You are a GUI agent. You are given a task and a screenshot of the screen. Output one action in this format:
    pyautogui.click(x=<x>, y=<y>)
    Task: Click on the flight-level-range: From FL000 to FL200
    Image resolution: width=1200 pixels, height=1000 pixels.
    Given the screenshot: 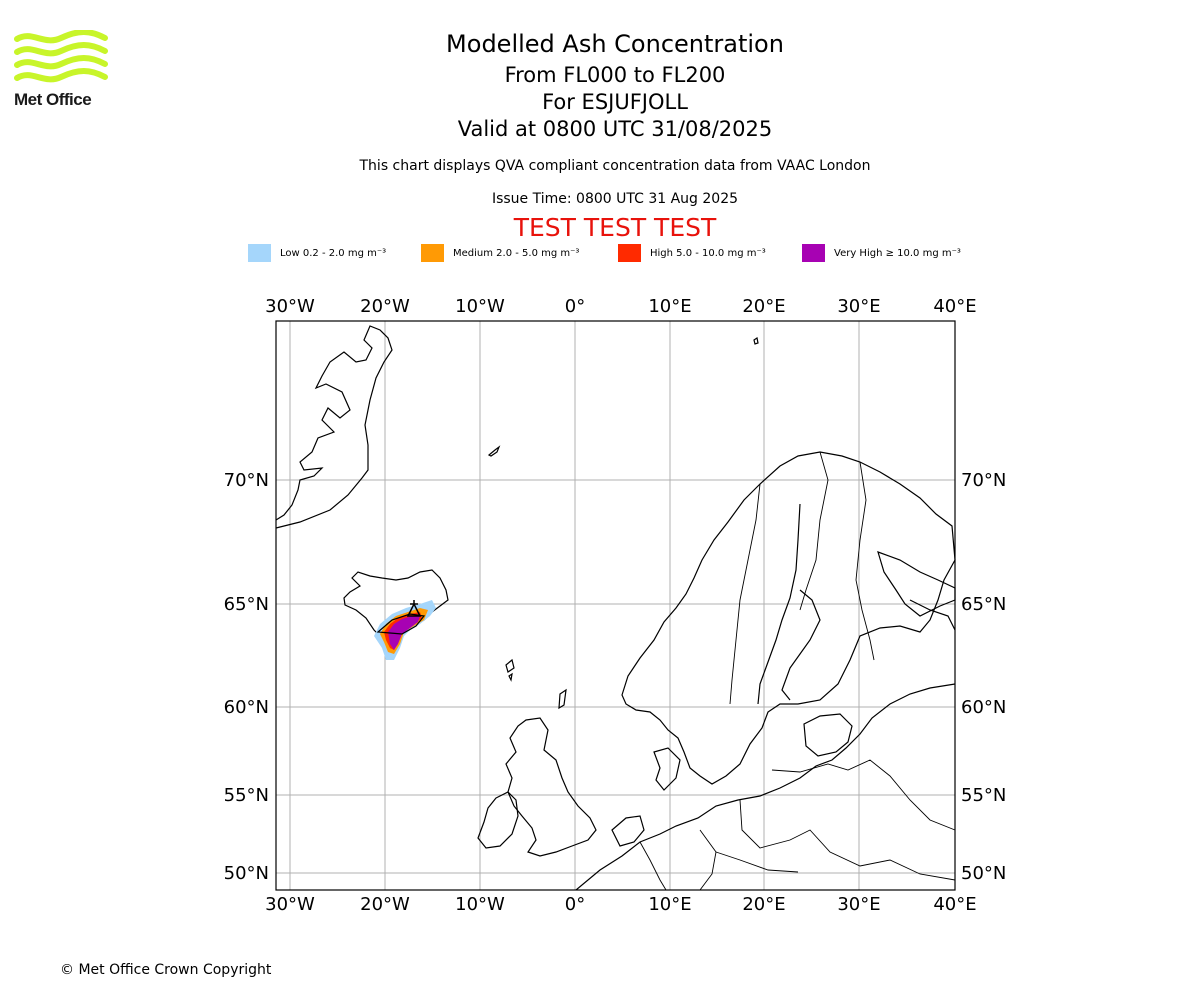 What is the action you would take?
    pyautogui.click(x=615, y=75)
    